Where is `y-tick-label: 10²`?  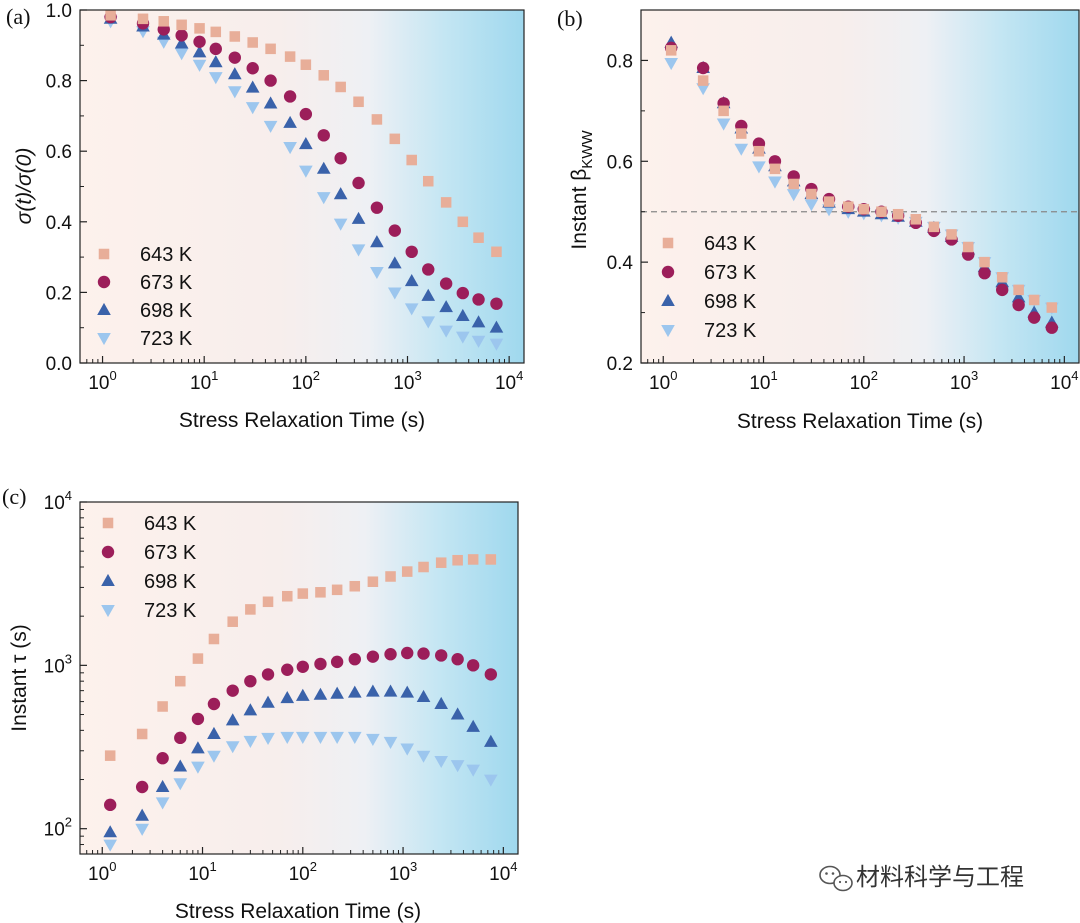
y-tick-label: 10² is located at coordinates (58, 828).